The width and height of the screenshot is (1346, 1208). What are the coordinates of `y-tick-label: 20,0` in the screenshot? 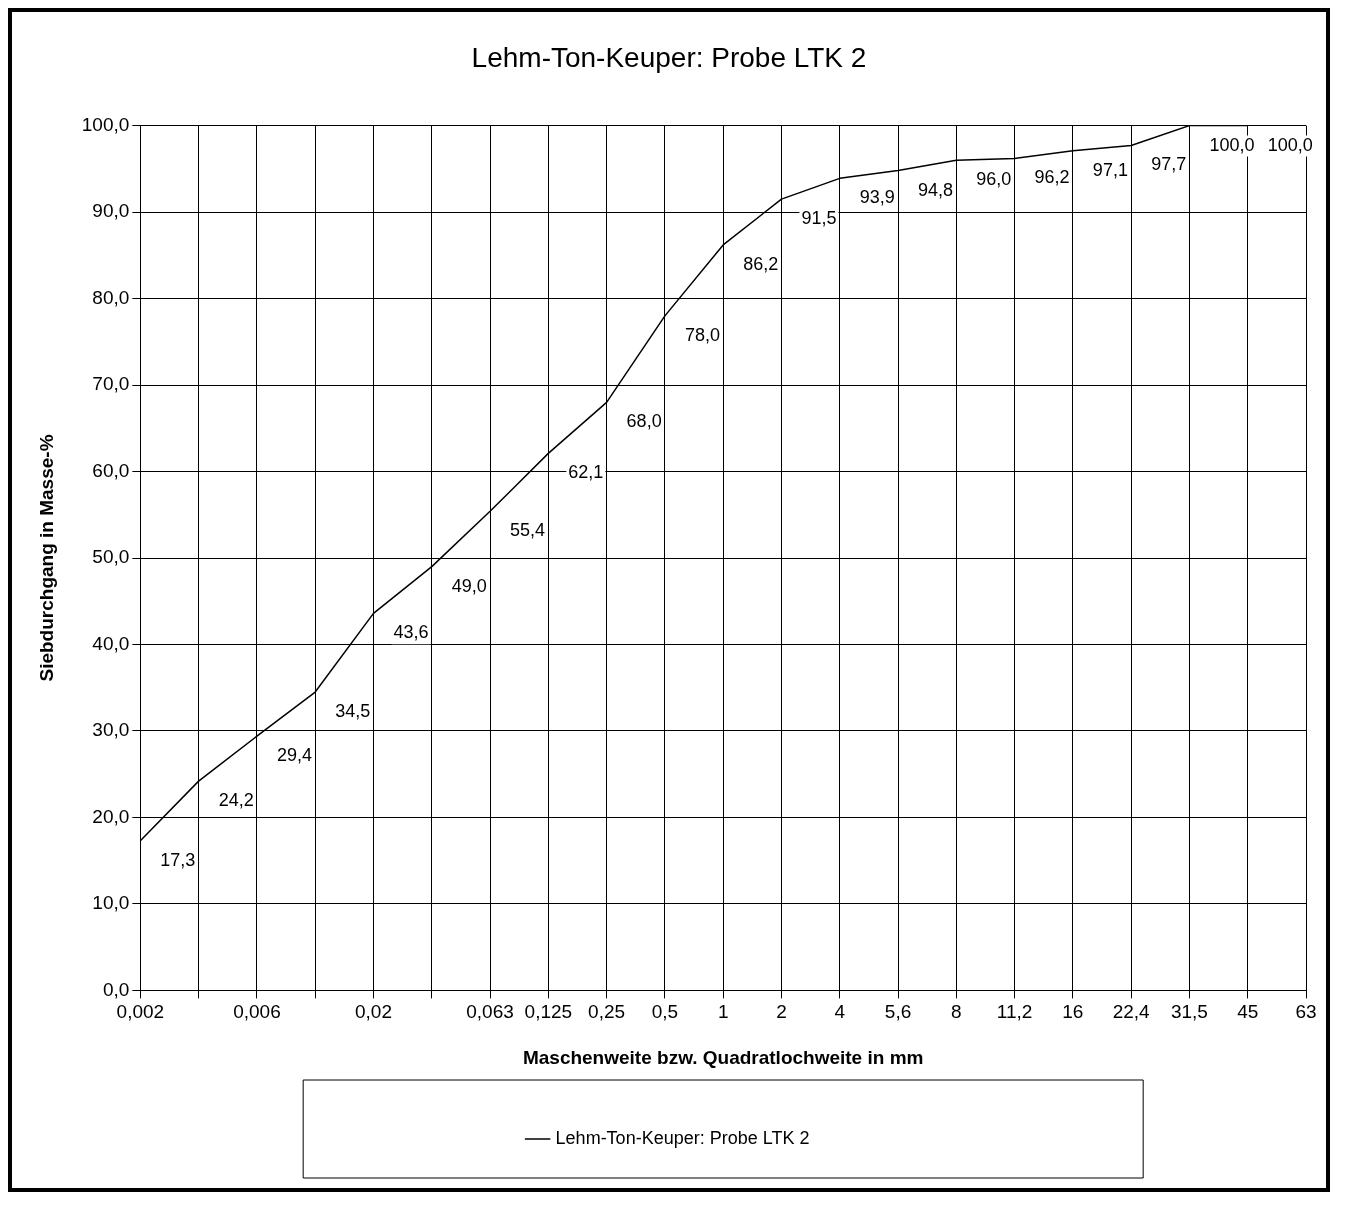 It's located at (111, 816).